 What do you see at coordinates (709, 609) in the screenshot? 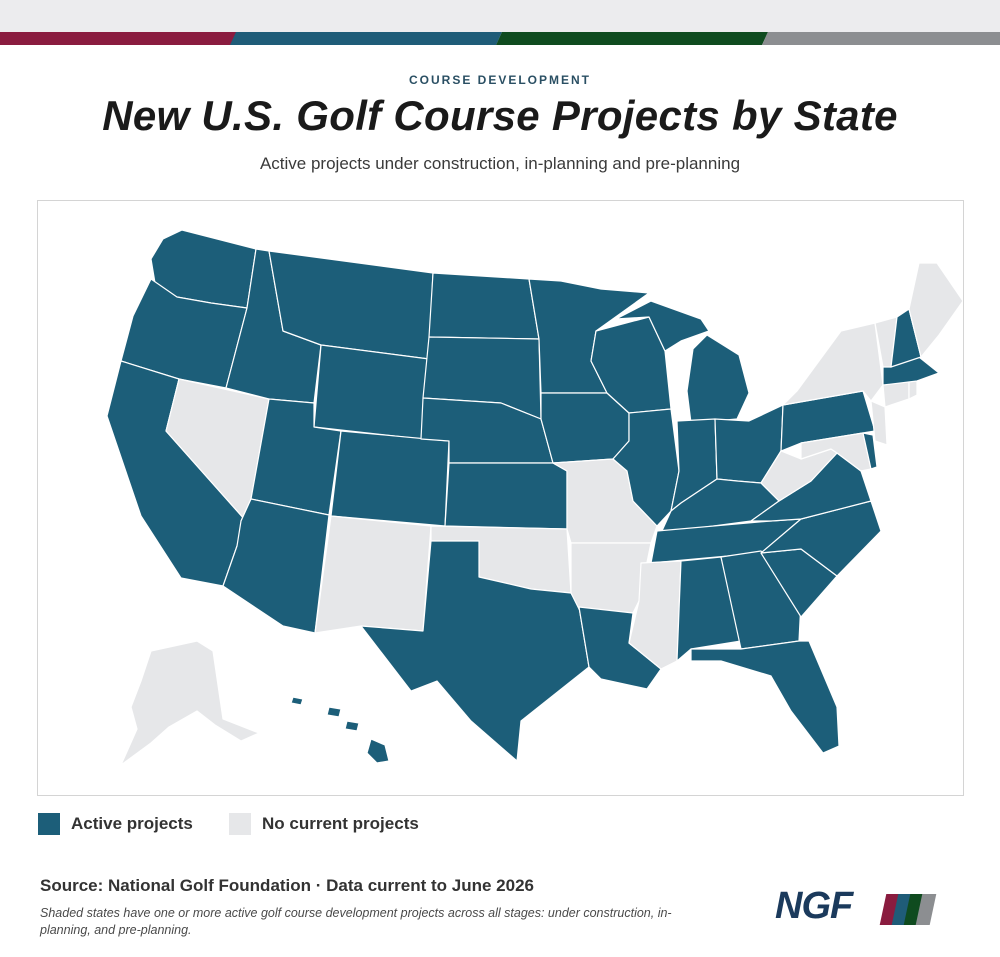
I see `state-al` at bounding box center [709, 609].